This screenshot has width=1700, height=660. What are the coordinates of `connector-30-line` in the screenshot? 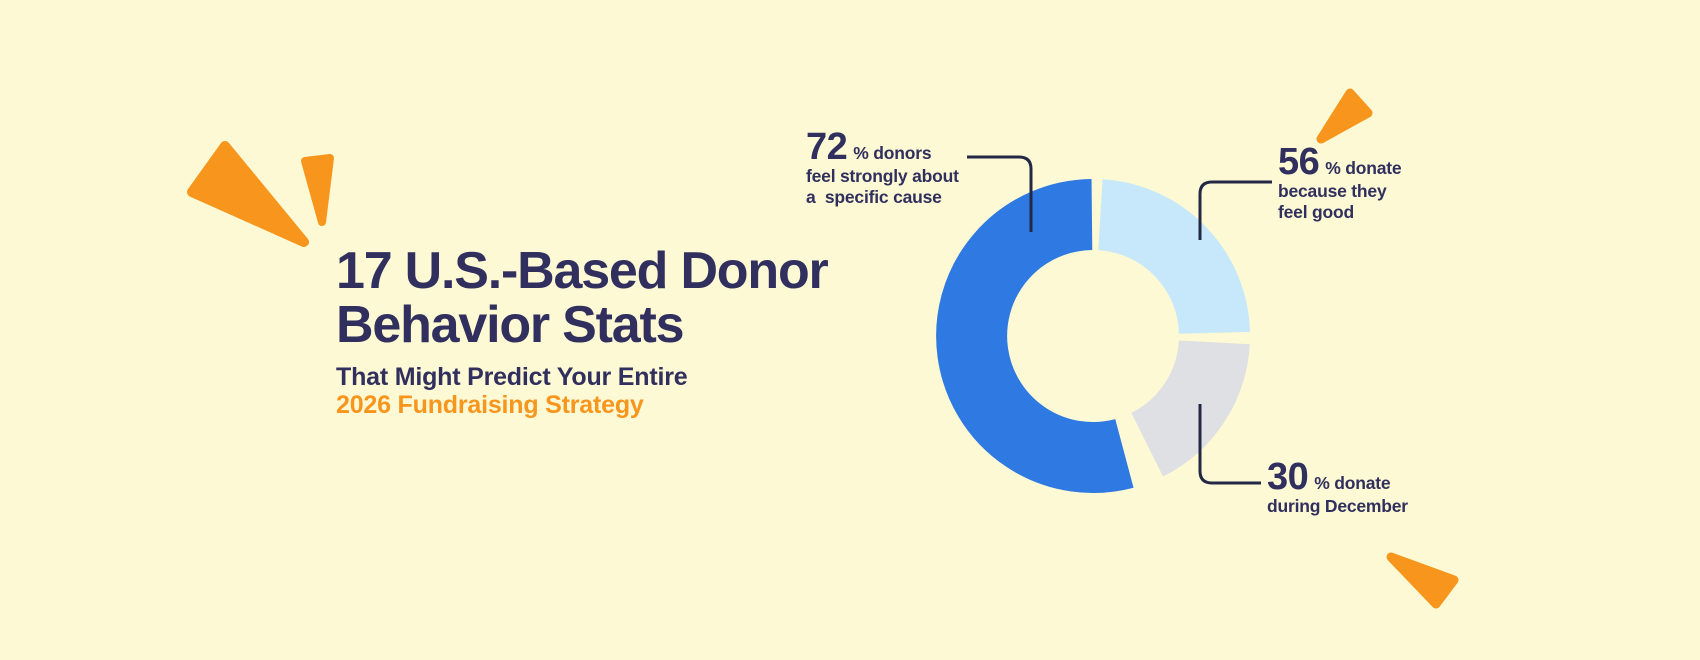 It's located at (1229, 444).